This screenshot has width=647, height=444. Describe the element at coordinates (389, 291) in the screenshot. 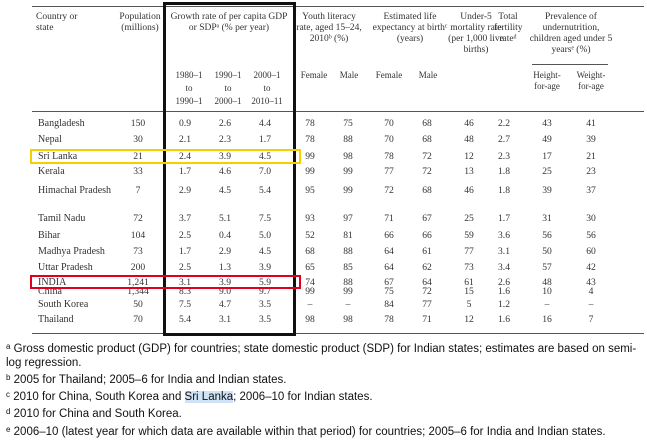

I see `table-cell-lifeF: 75` at that location.